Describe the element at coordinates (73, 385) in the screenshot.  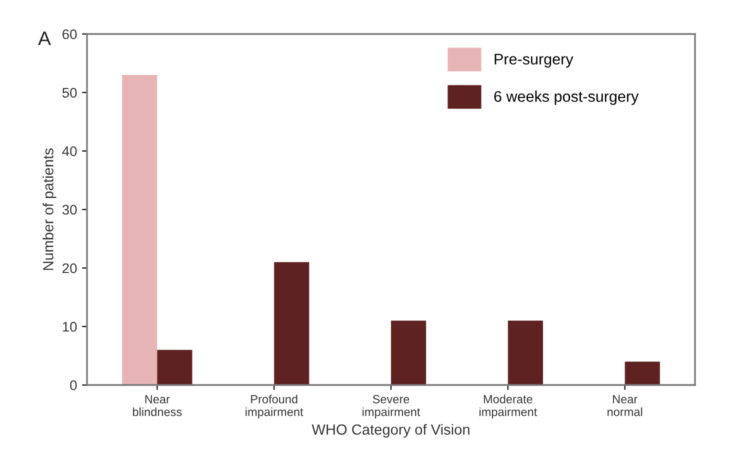
I see `y-tick-label: 0` at that location.